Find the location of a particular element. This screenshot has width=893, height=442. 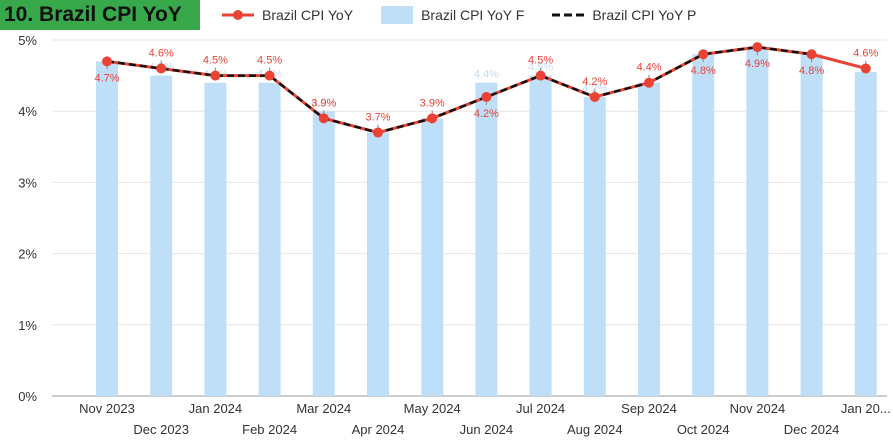

legend-item-projection: Brazil CPI YoY P is located at coordinates (624, 15).